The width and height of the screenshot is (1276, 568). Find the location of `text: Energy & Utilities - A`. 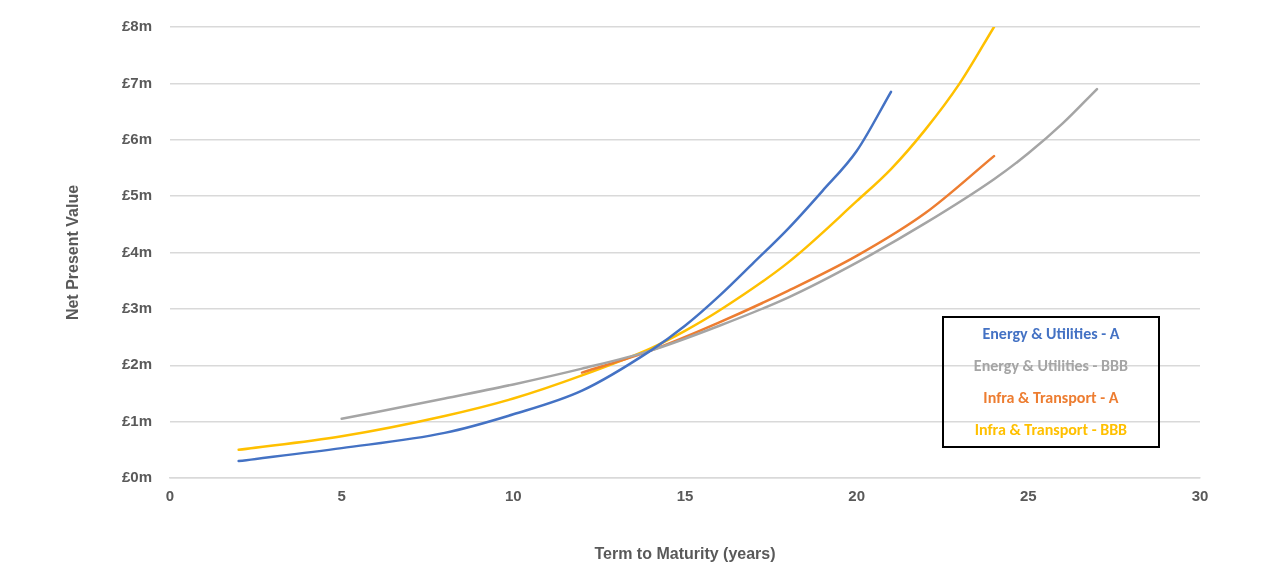

text: Energy & Utilities - A is located at coordinates (1051, 334).